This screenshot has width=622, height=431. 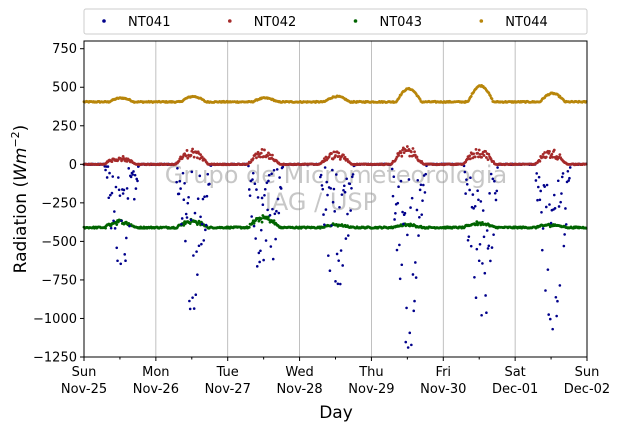 What do you see at coordinates (55, 319) in the screenshot?
I see `y-tick-label: −1000` at bounding box center [55, 319].